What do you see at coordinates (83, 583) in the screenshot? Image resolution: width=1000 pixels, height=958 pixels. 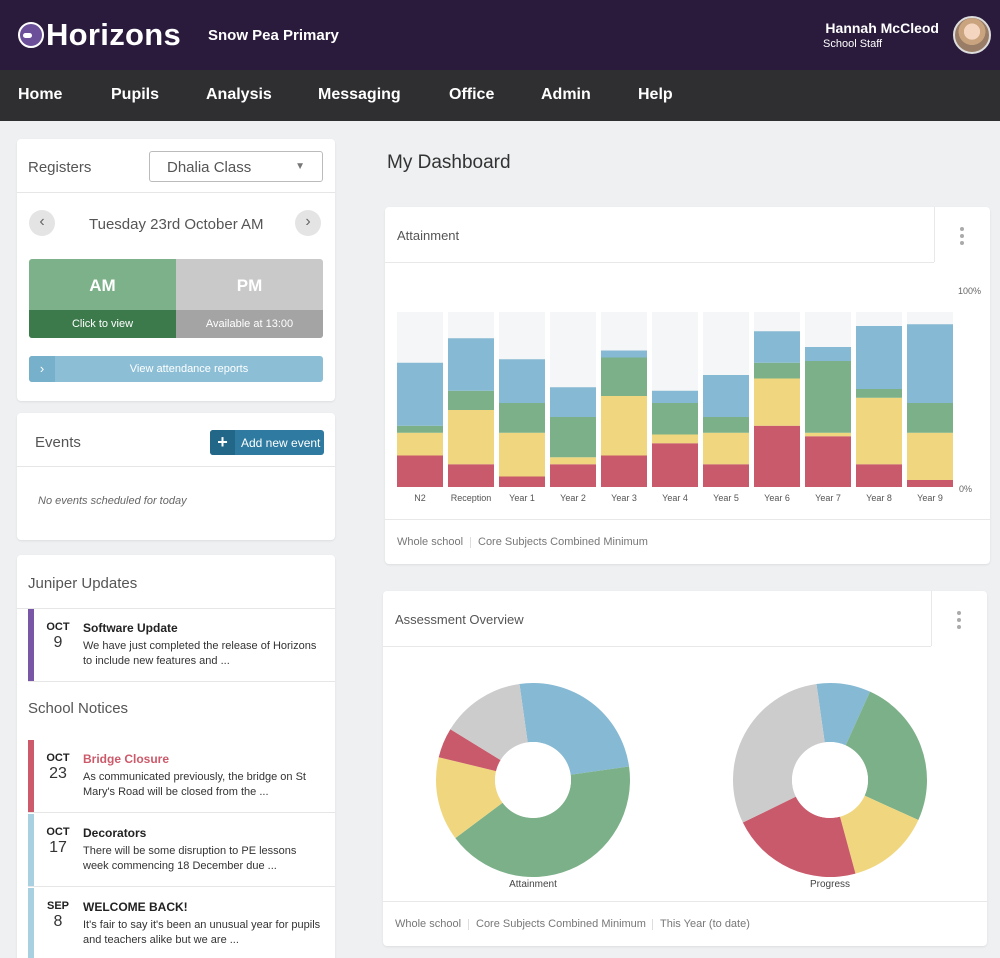 I see `juniper-updates-title: Juniper Updates` at bounding box center [83, 583].